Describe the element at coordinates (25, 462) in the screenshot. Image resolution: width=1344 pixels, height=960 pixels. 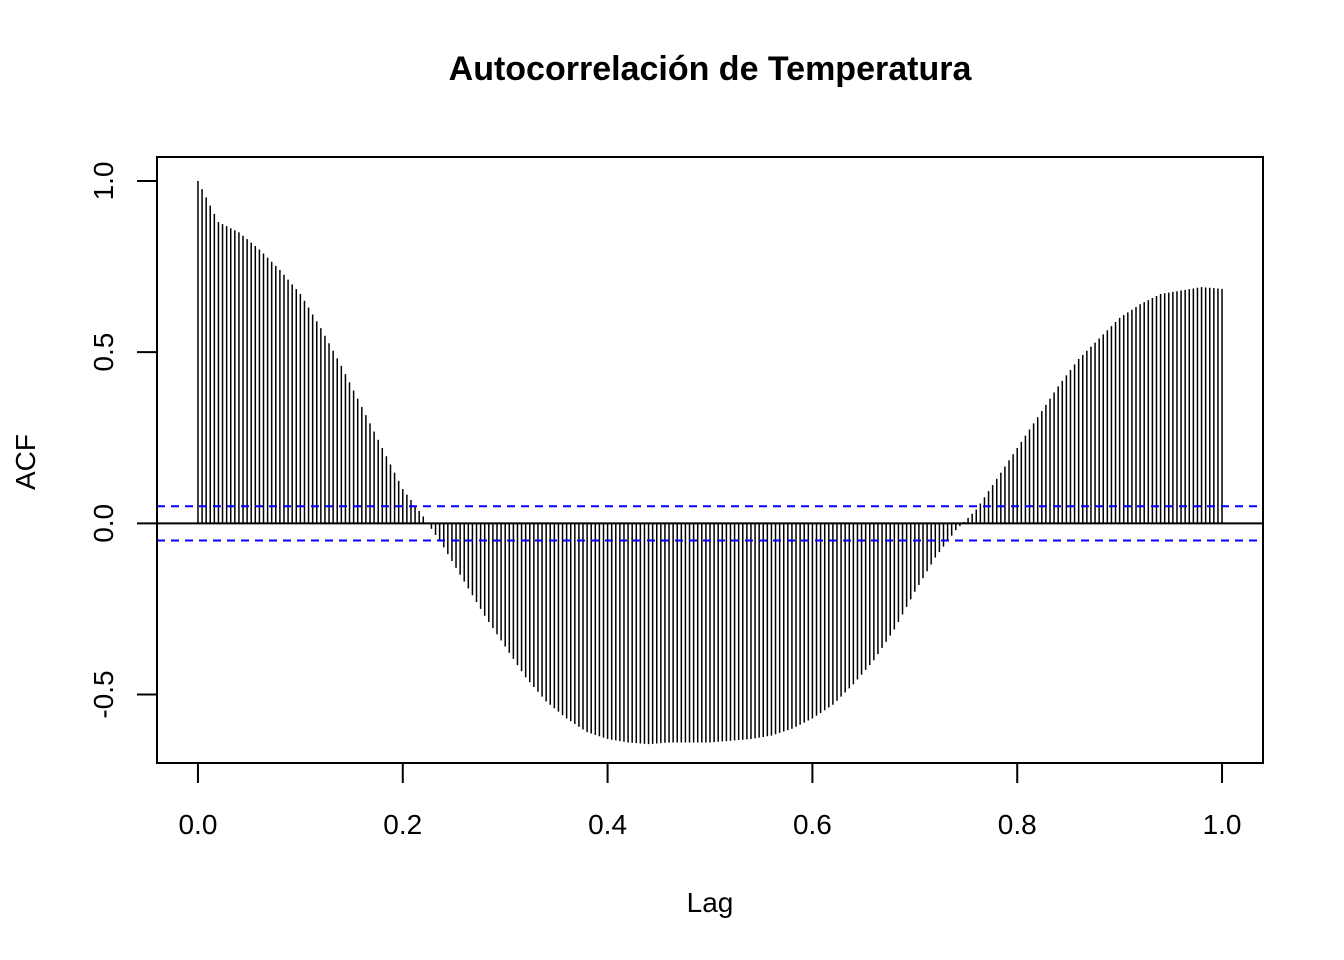
I see `y-axis-label: ACF` at that location.